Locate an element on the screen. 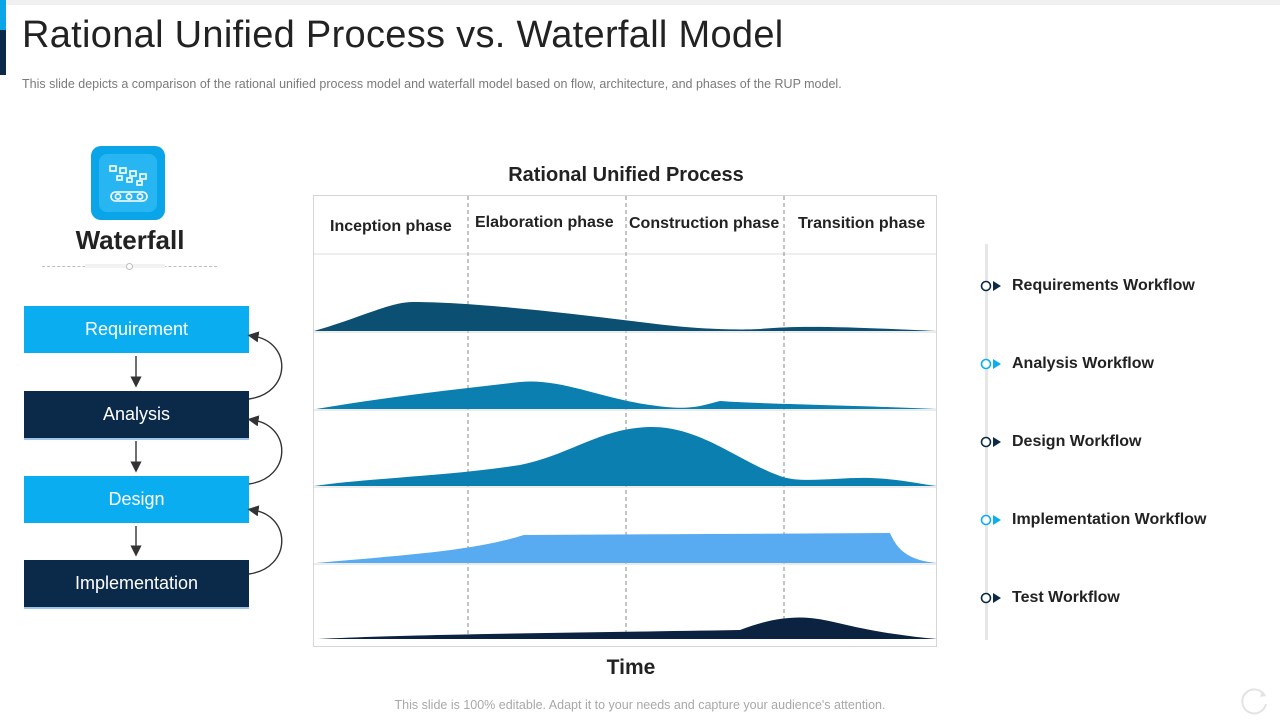 The width and height of the screenshot is (1280, 720). legend-label: Requirements Workflow is located at coordinates (1103, 285).